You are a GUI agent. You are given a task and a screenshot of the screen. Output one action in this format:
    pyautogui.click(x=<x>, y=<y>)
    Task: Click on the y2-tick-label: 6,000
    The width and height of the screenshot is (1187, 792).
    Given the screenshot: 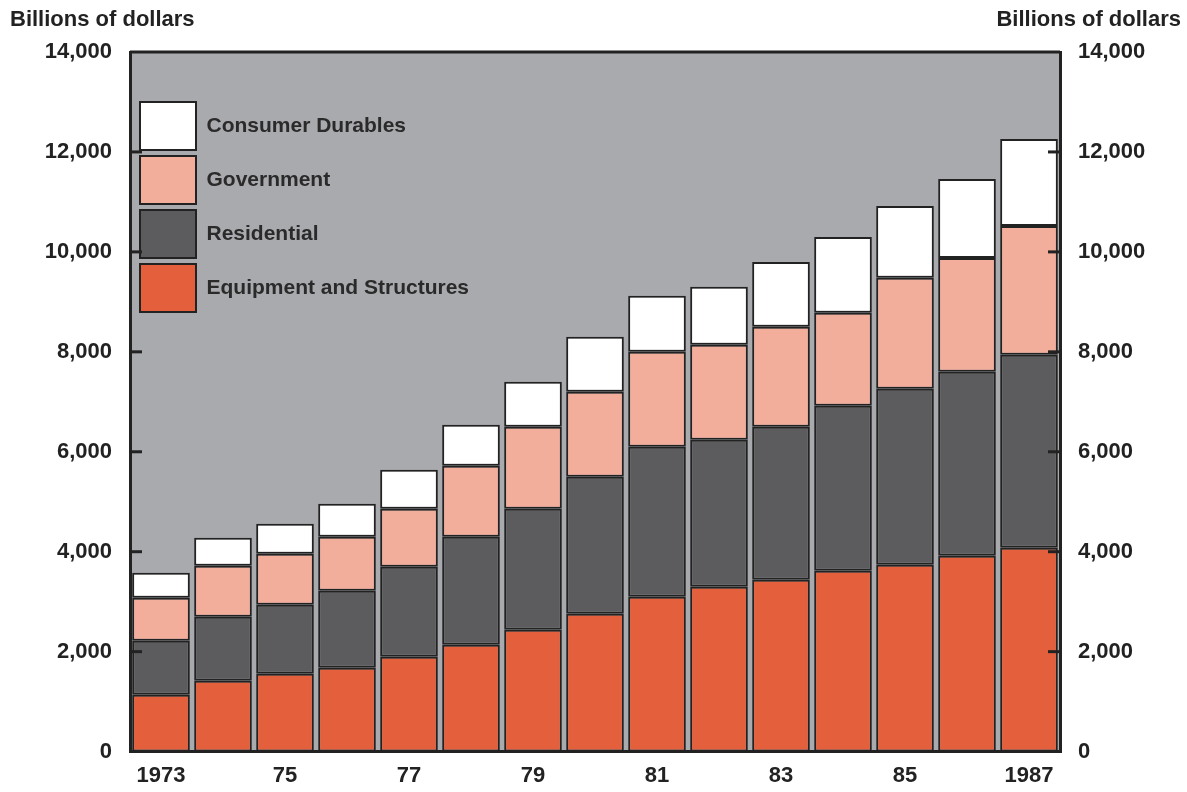 What is the action you would take?
    pyautogui.click(x=1106, y=450)
    